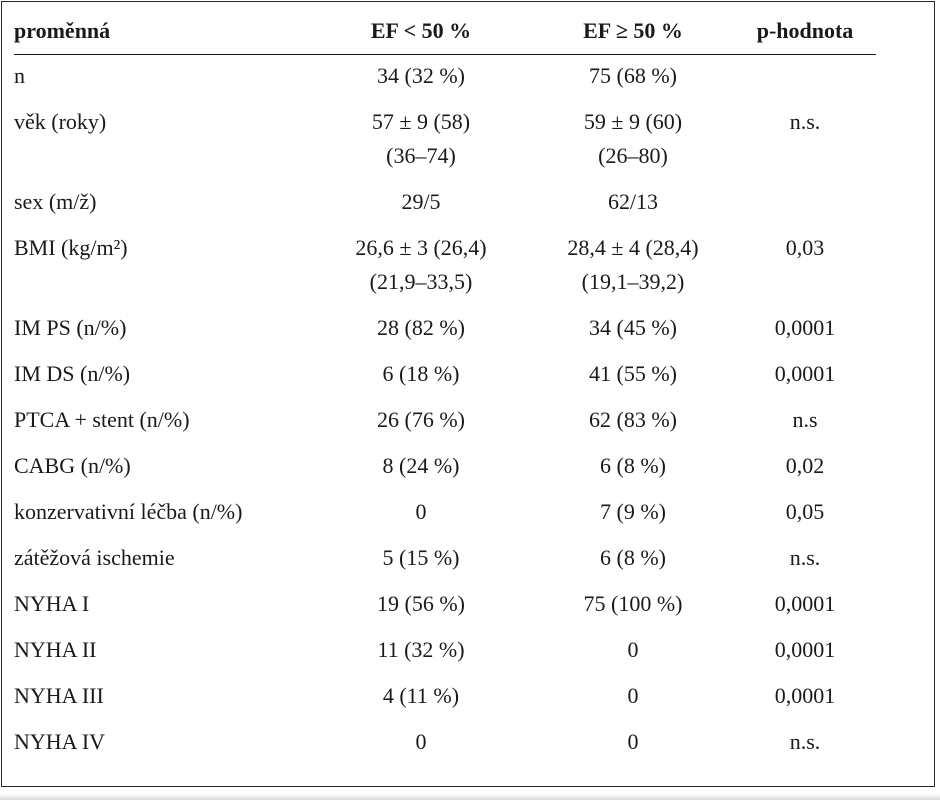 Image resolution: width=940 pixels, height=800 pixels. Describe the element at coordinates (633, 422) in the screenshot. I see `cell-ef-ge-50: 62 (83 %)` at that location.